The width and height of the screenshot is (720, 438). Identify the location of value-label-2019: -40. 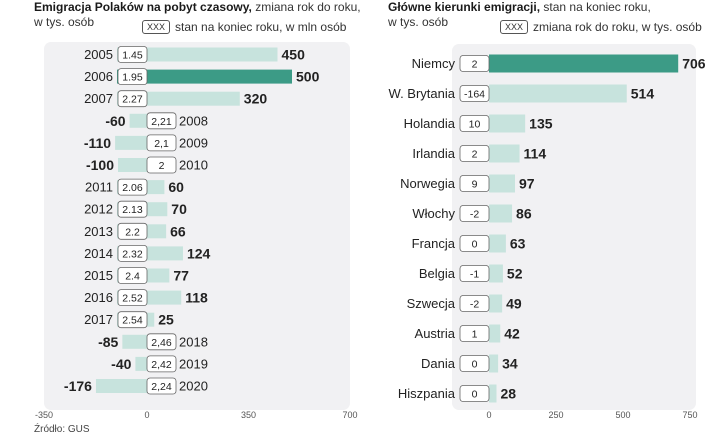
(121, 364).